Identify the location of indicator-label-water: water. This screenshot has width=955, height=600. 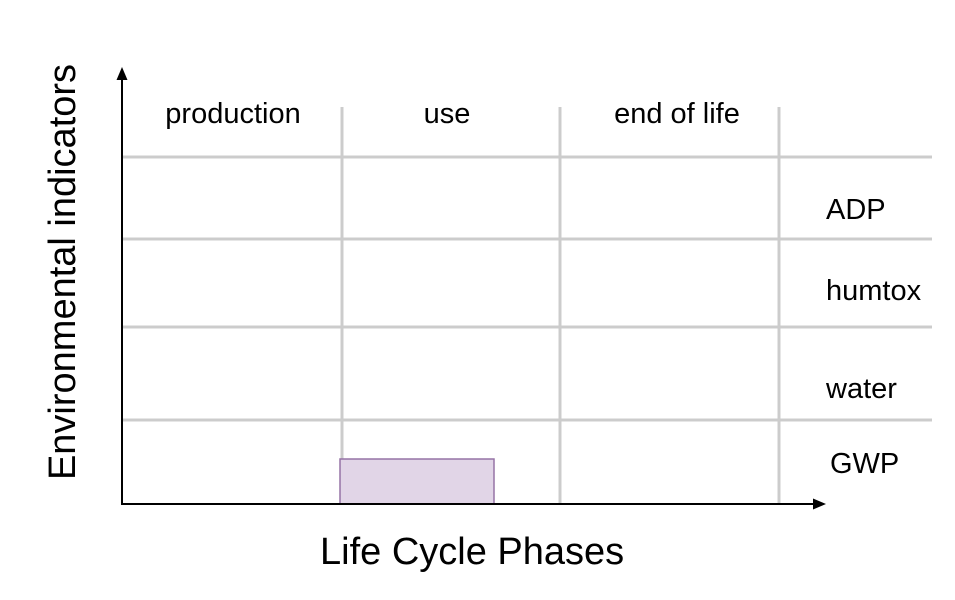
(861, 389).